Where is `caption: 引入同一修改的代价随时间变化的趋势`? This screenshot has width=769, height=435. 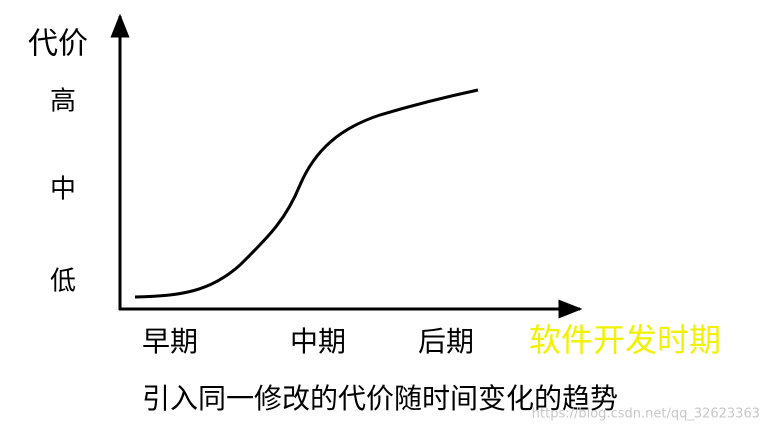
caption: 引入同一修改的代价随时间变化的趋势 is located at coordinates (380, 398).